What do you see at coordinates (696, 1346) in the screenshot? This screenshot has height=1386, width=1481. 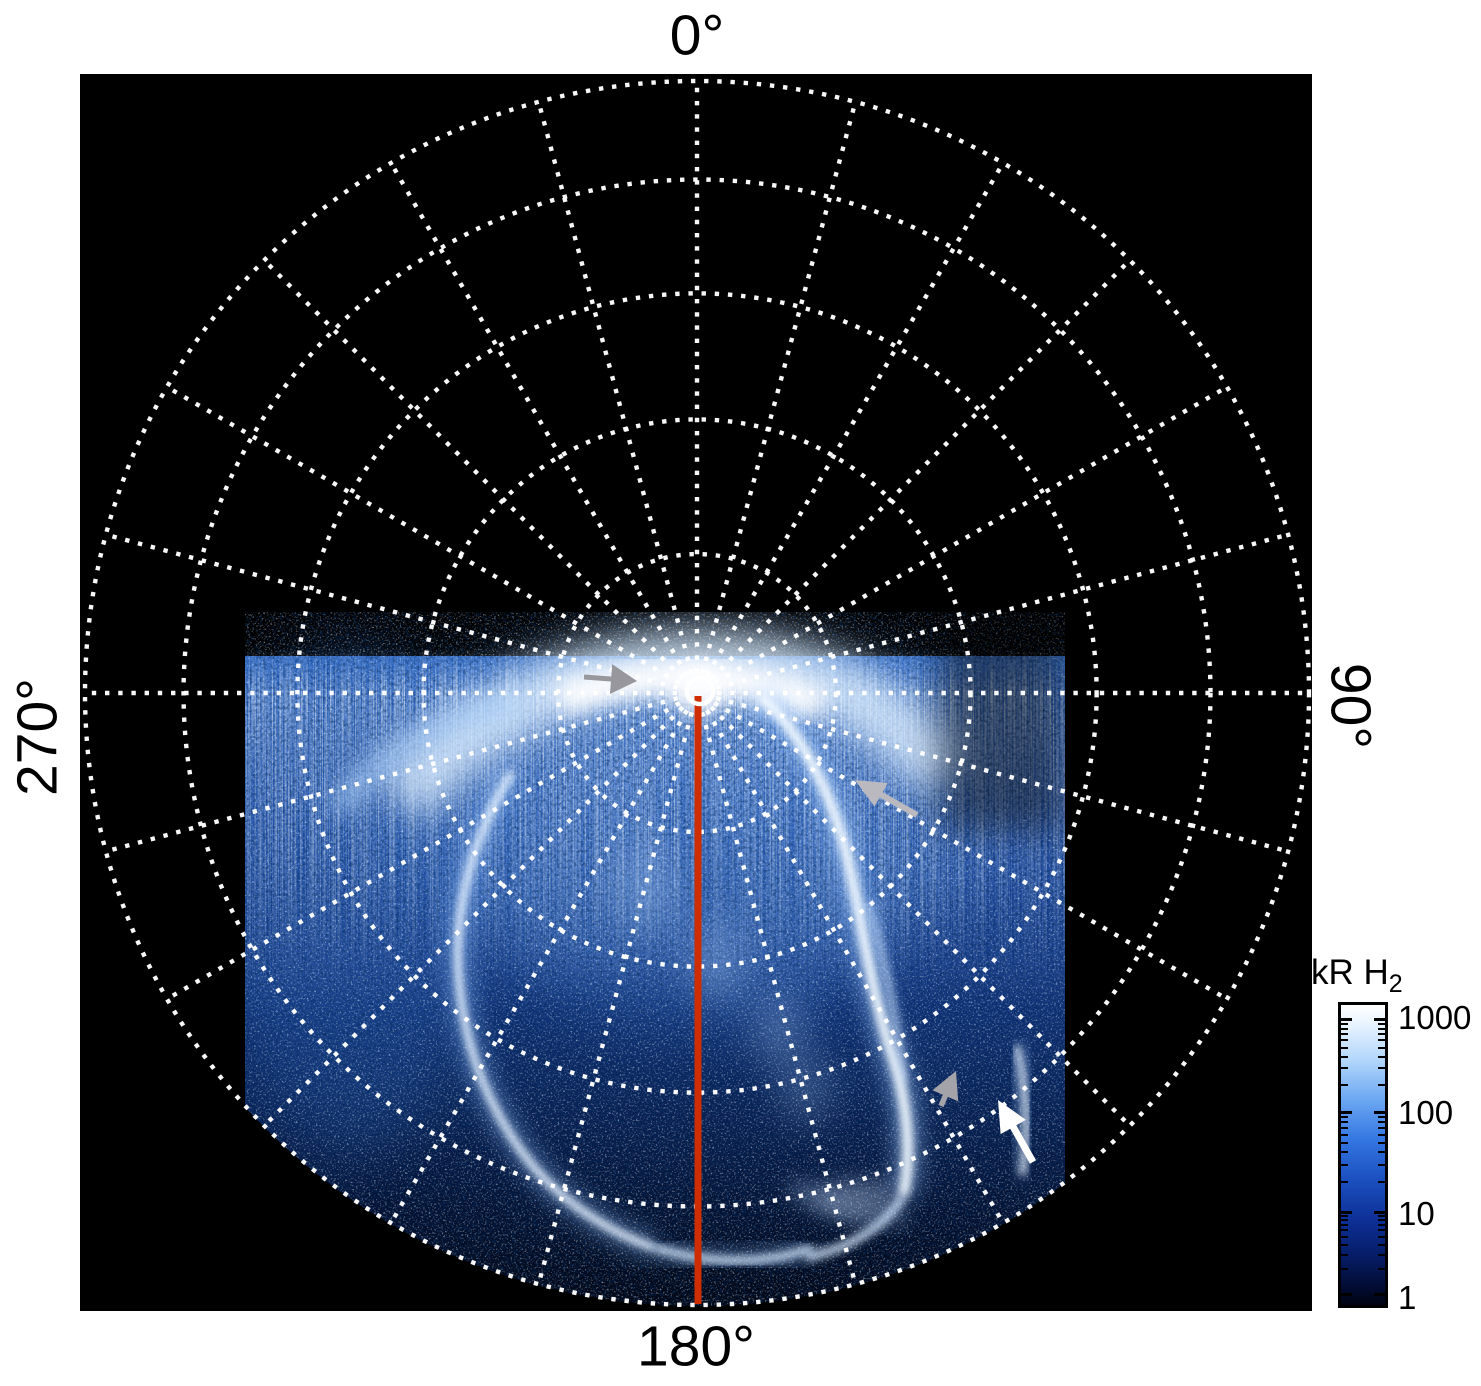 I see `angle-label-180: 180°` at bounding box center [696, 1346].